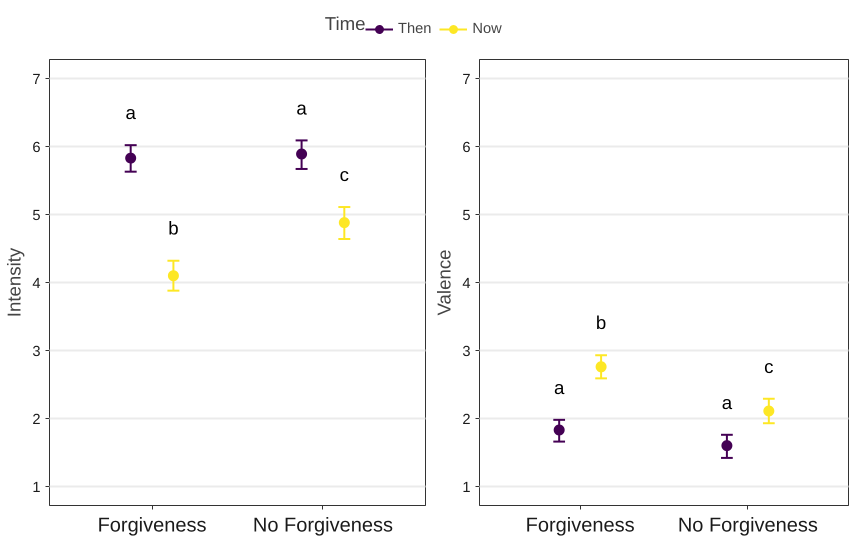 The height and width of the screenshot is (539, 853). What do you see at coordinates (443, 282) in the screenshot?
I see `y-axis-title: Valence` at bounding box center [443, 282].